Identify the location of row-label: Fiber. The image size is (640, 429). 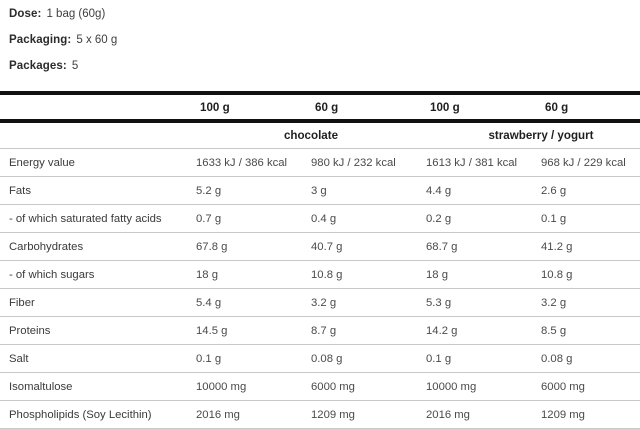
(22, 302).